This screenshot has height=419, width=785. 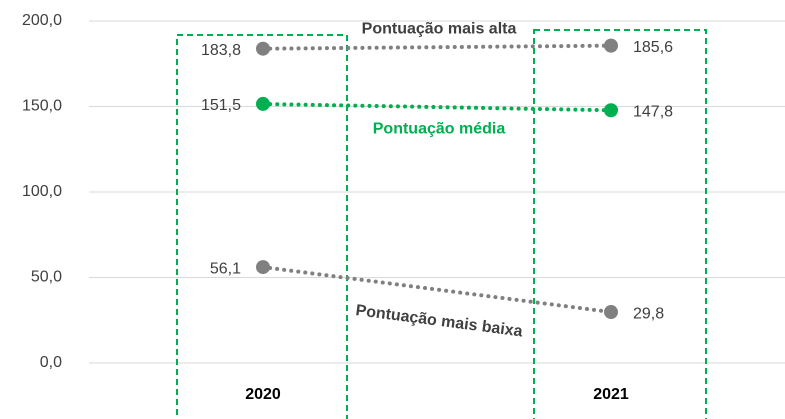 I want to click on data-label: 56,1, so click(x=225, y=268).